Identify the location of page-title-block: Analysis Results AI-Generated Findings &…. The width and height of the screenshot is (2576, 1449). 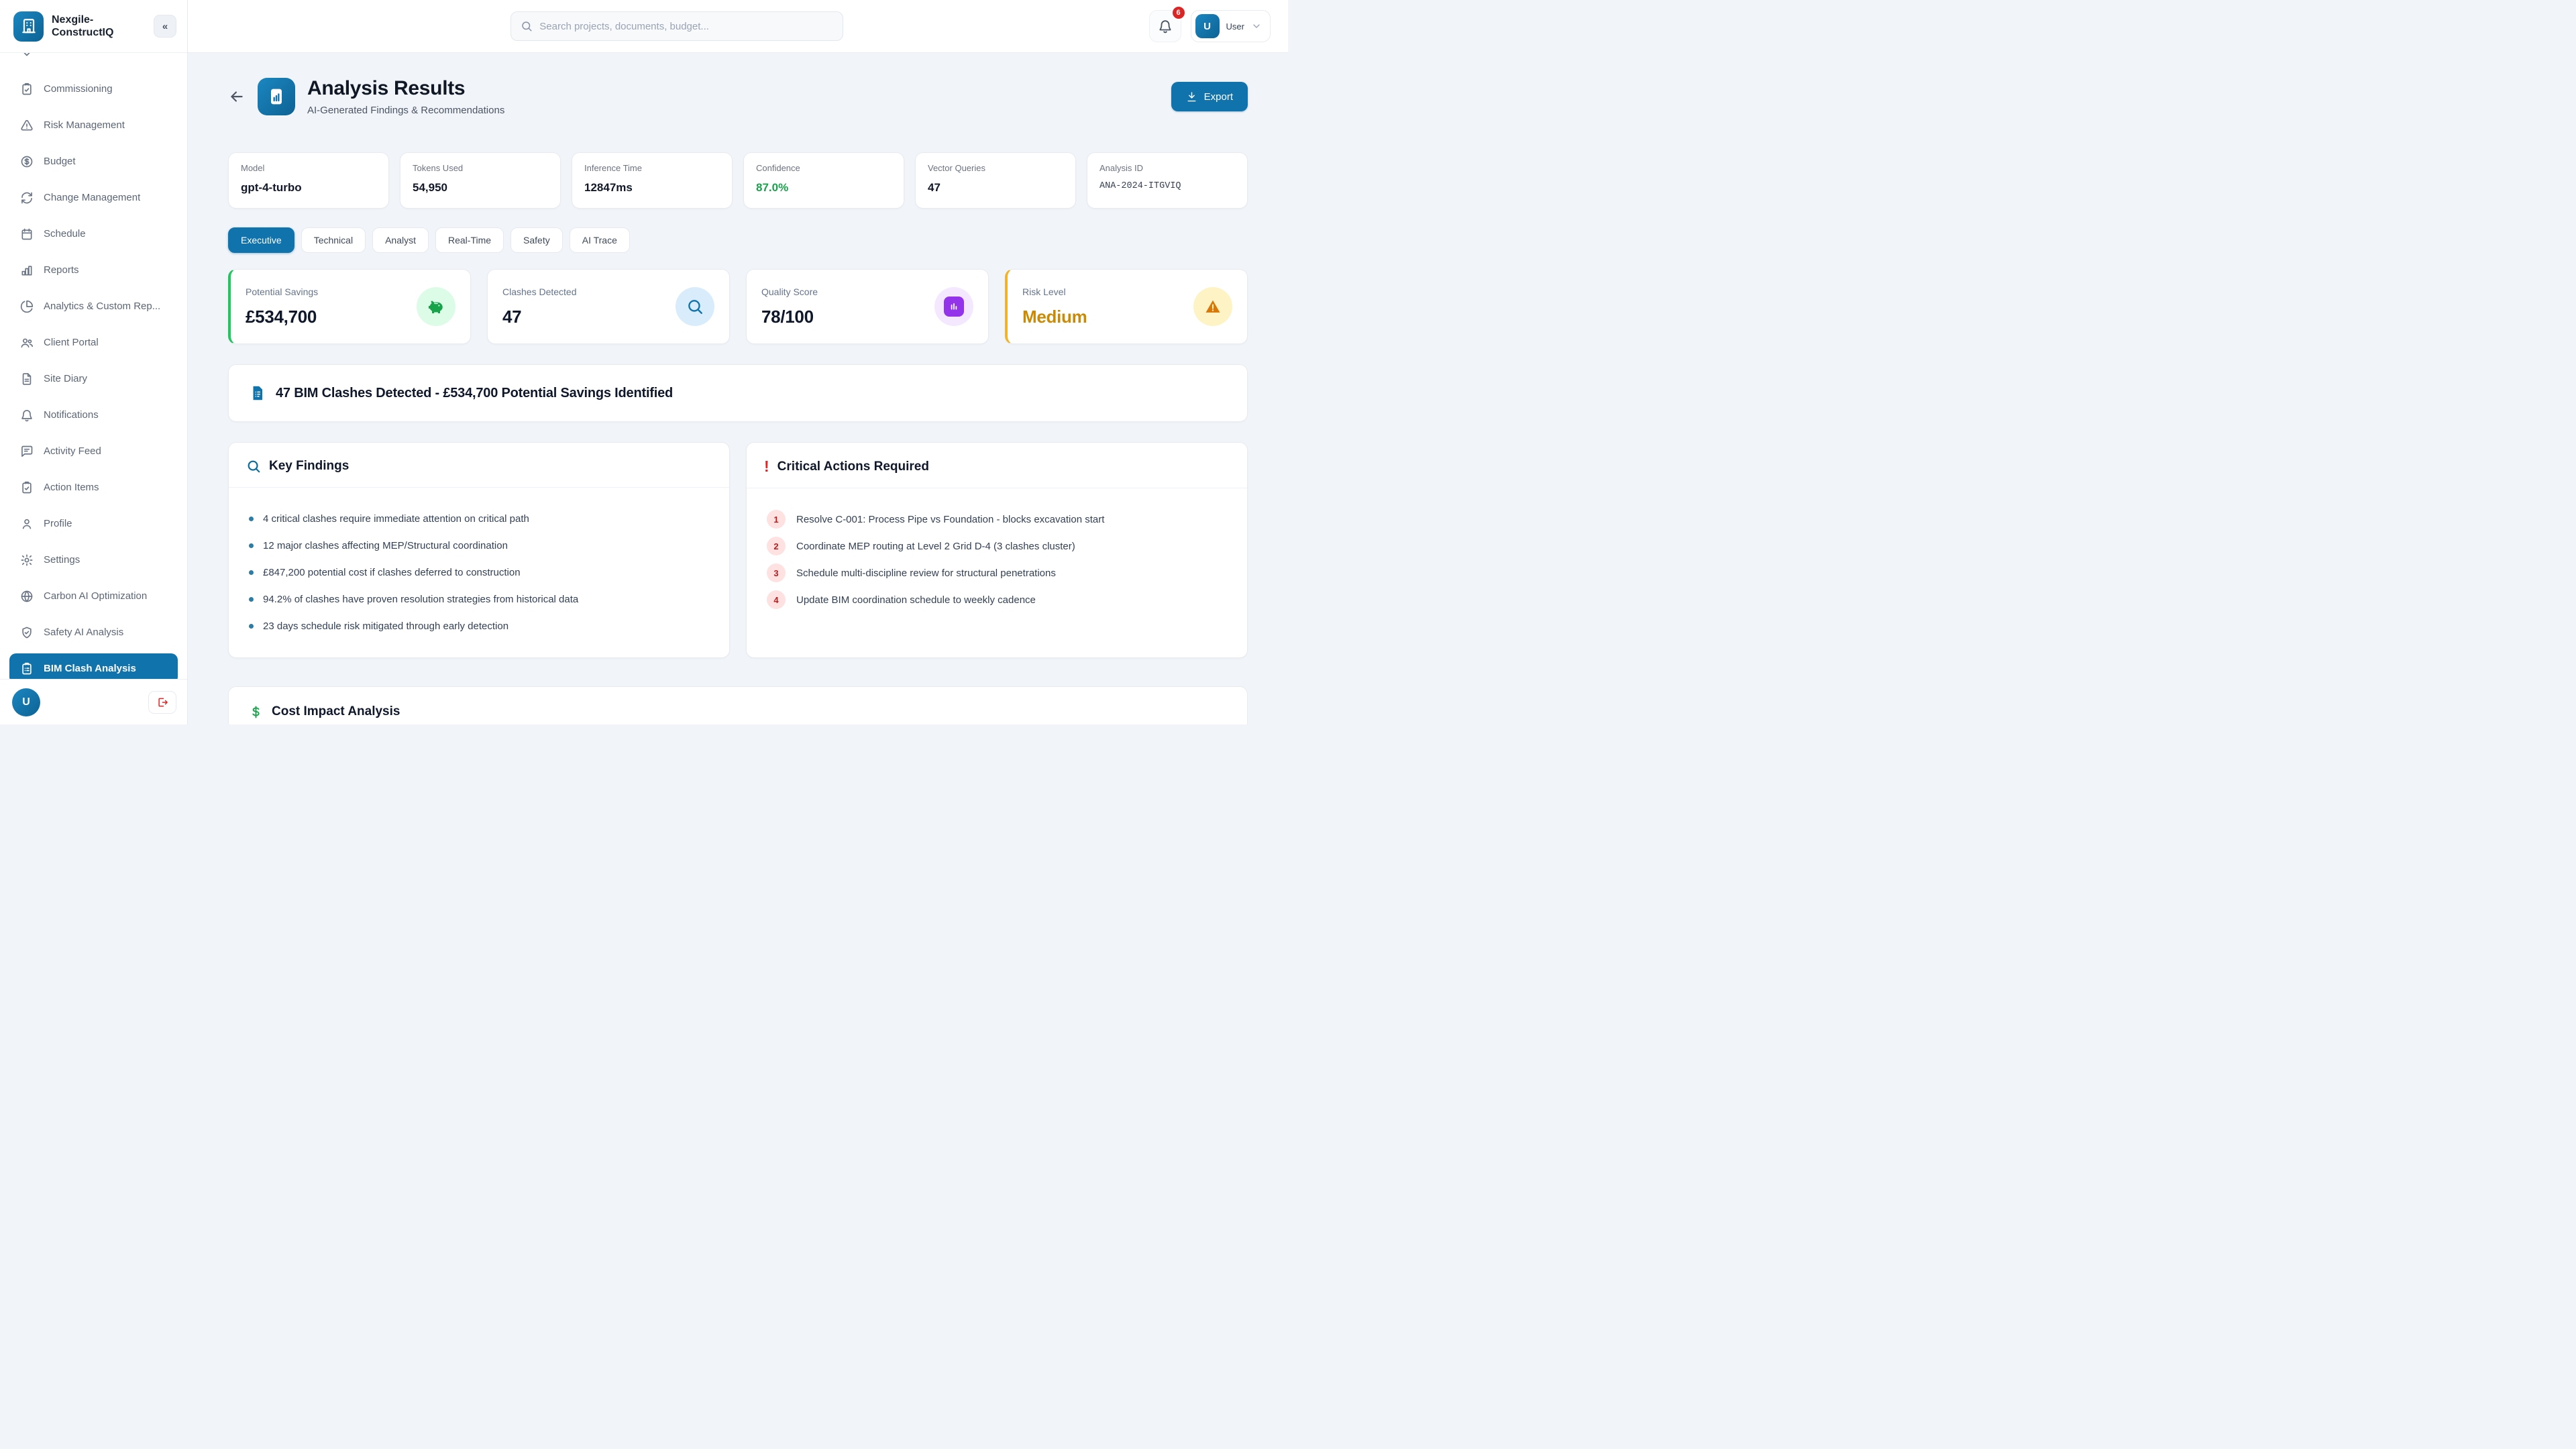
(405, 96).